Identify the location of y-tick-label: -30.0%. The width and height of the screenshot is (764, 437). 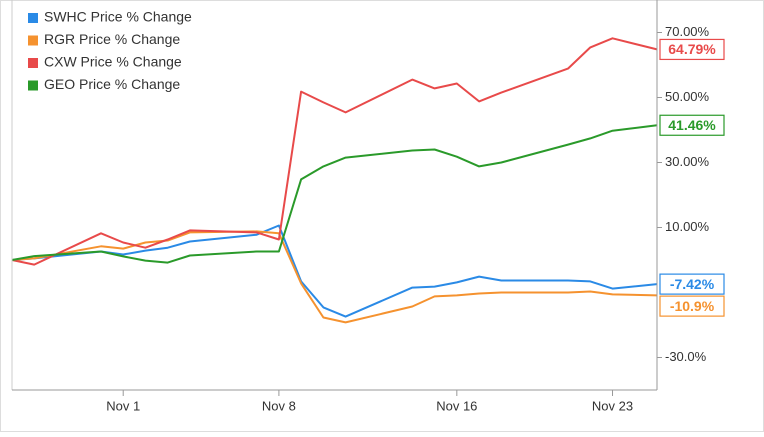
(686, 356).